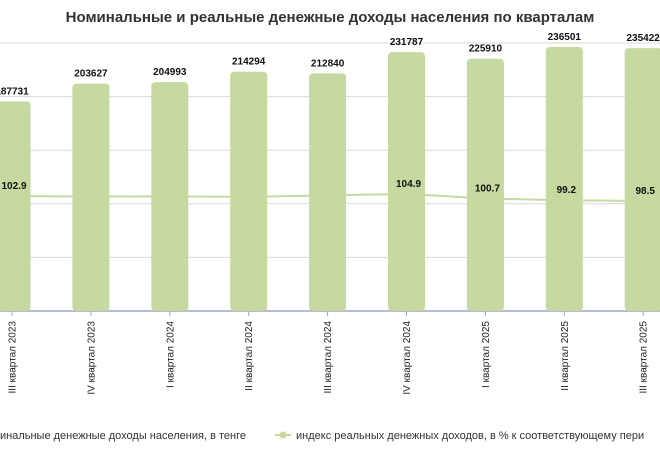 The width and height of the screenshot is (660, 450). What do you see at coordinates (91, 358) in the screenshot?
I see `x-tick-label: IV квартал 2023` at bounding box center [91, 358].